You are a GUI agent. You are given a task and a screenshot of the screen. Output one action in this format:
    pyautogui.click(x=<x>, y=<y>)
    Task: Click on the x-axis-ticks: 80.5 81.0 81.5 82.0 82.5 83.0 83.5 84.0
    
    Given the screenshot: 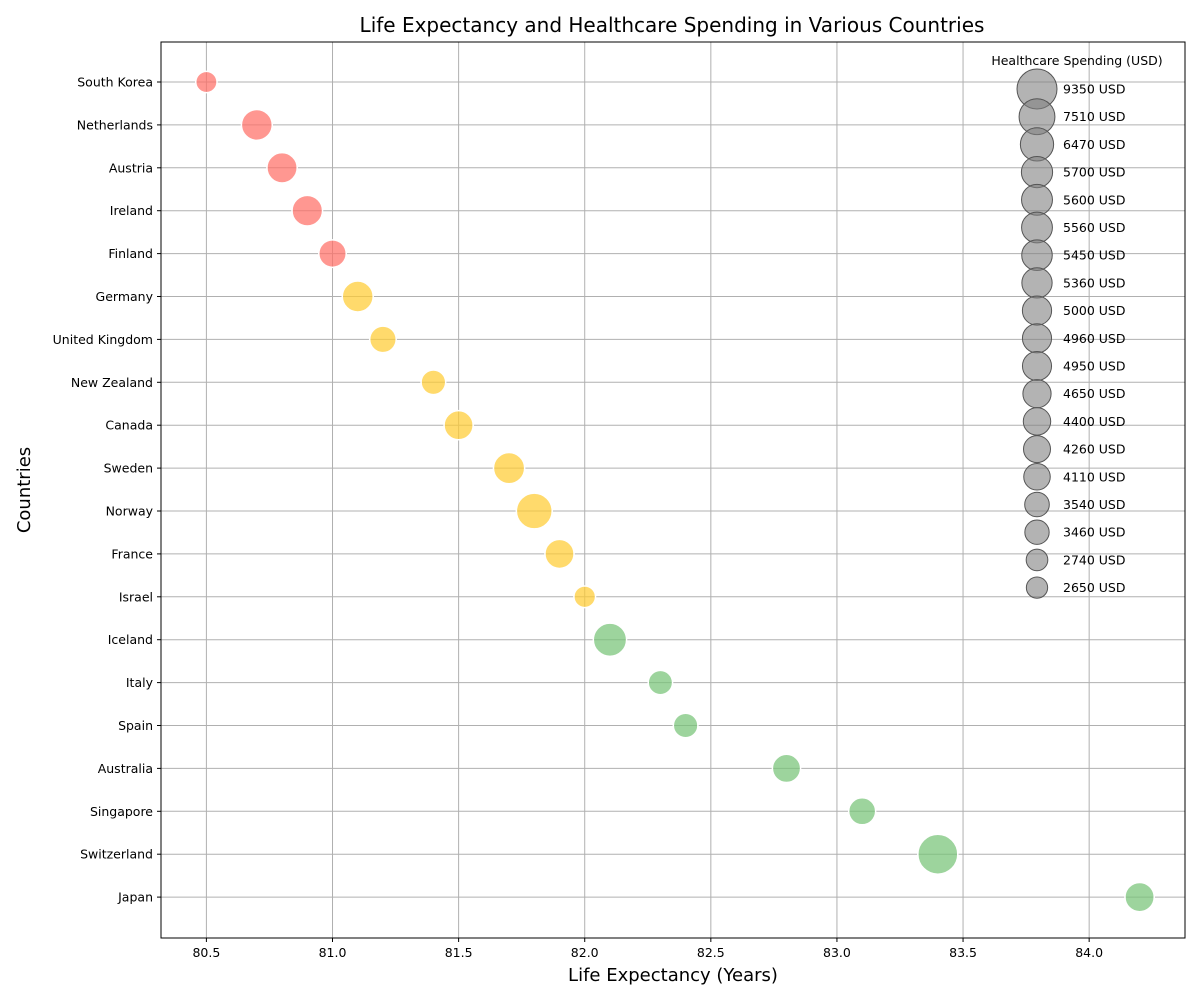 What is the action you would take?
    pyautogui.click(x=647, y=949)
    